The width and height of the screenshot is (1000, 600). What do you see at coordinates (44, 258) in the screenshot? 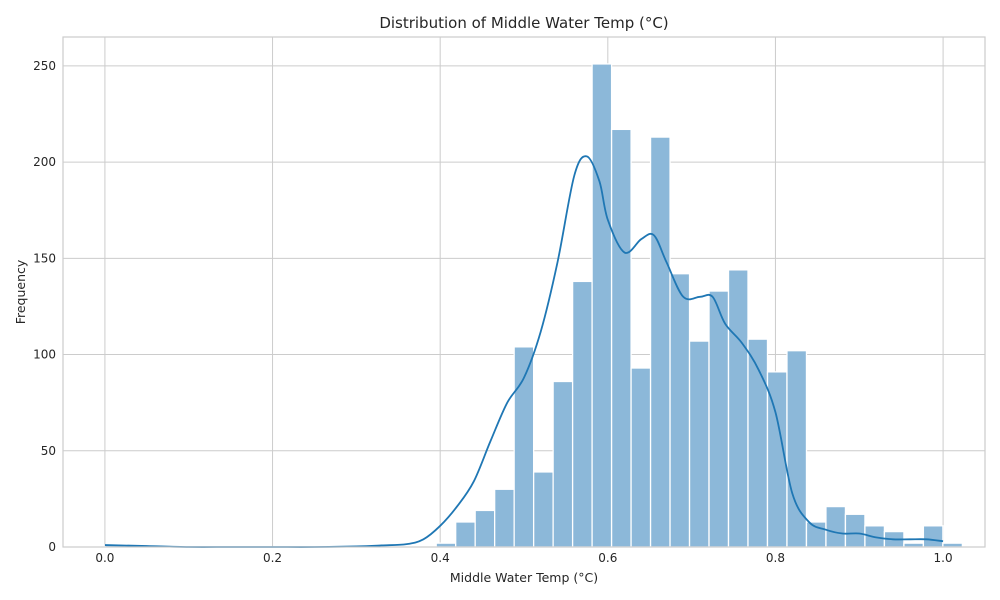
I see `y-tick-label-3: 150` at bounding box center [44, 258].